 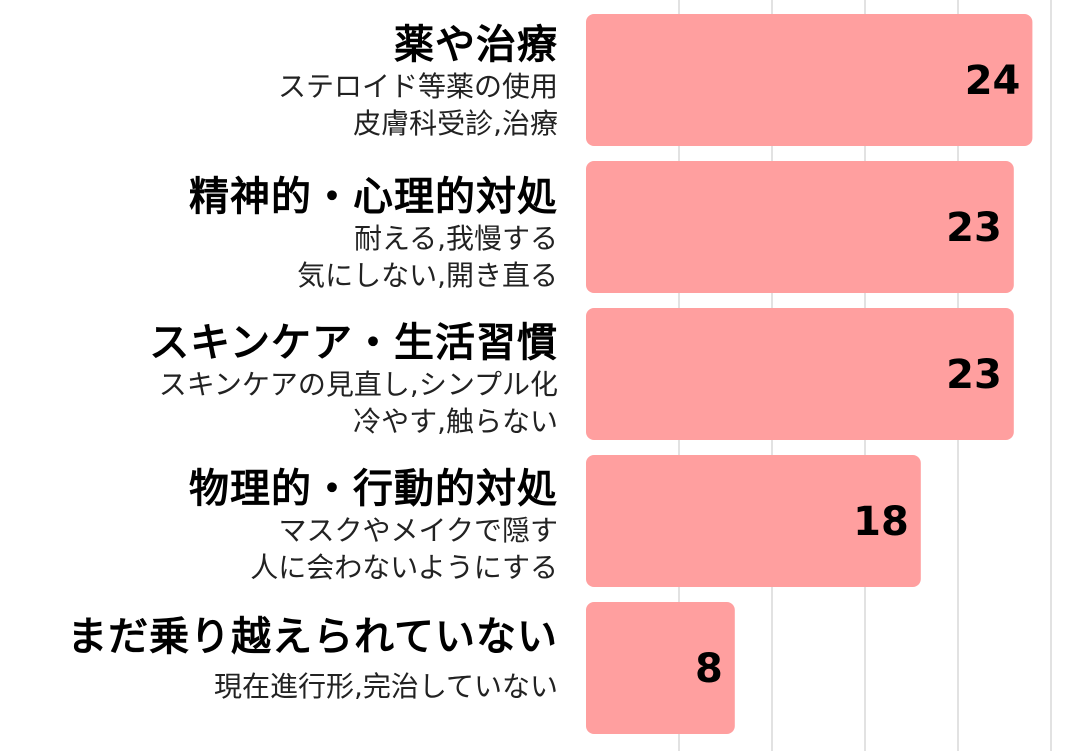 What do you see at coordinates (373, 489) in the screenshot?
I see `category-title: 物理的・行動的対処` at bounding box center [373, 489].